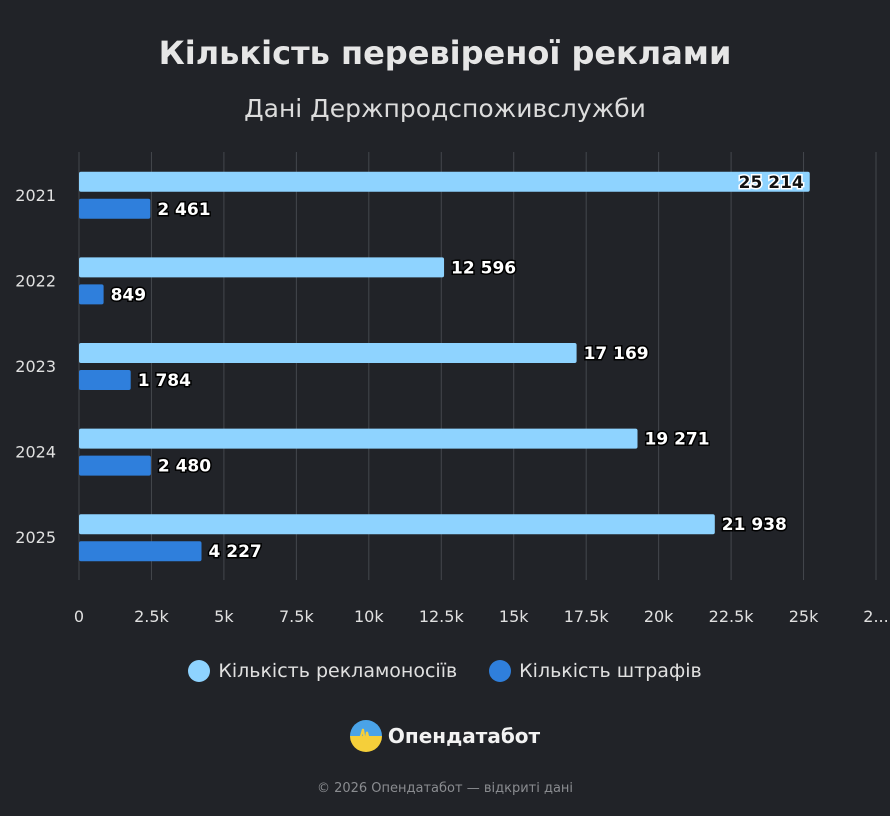  I want to click on data-label: 25 214, so click(771, 183).